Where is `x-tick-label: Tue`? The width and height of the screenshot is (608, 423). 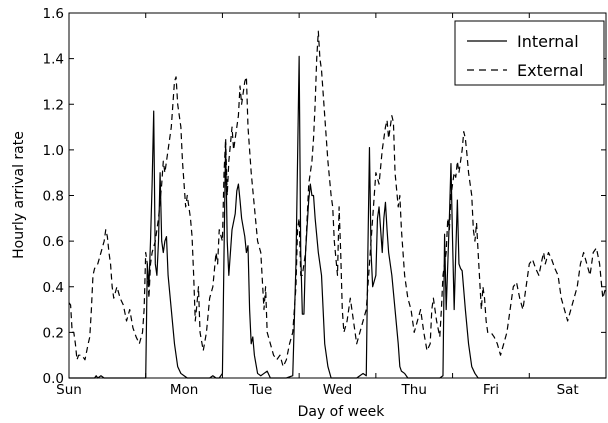 x-tick-label: Tue is located at coordinates (260, 390).